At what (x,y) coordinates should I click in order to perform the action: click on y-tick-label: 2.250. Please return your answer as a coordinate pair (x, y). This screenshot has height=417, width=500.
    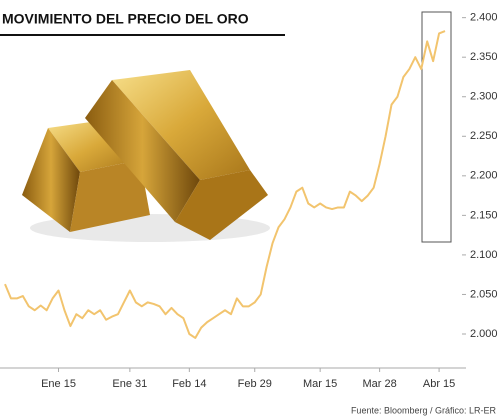
    Looking at the image, I should click on (484, 136).